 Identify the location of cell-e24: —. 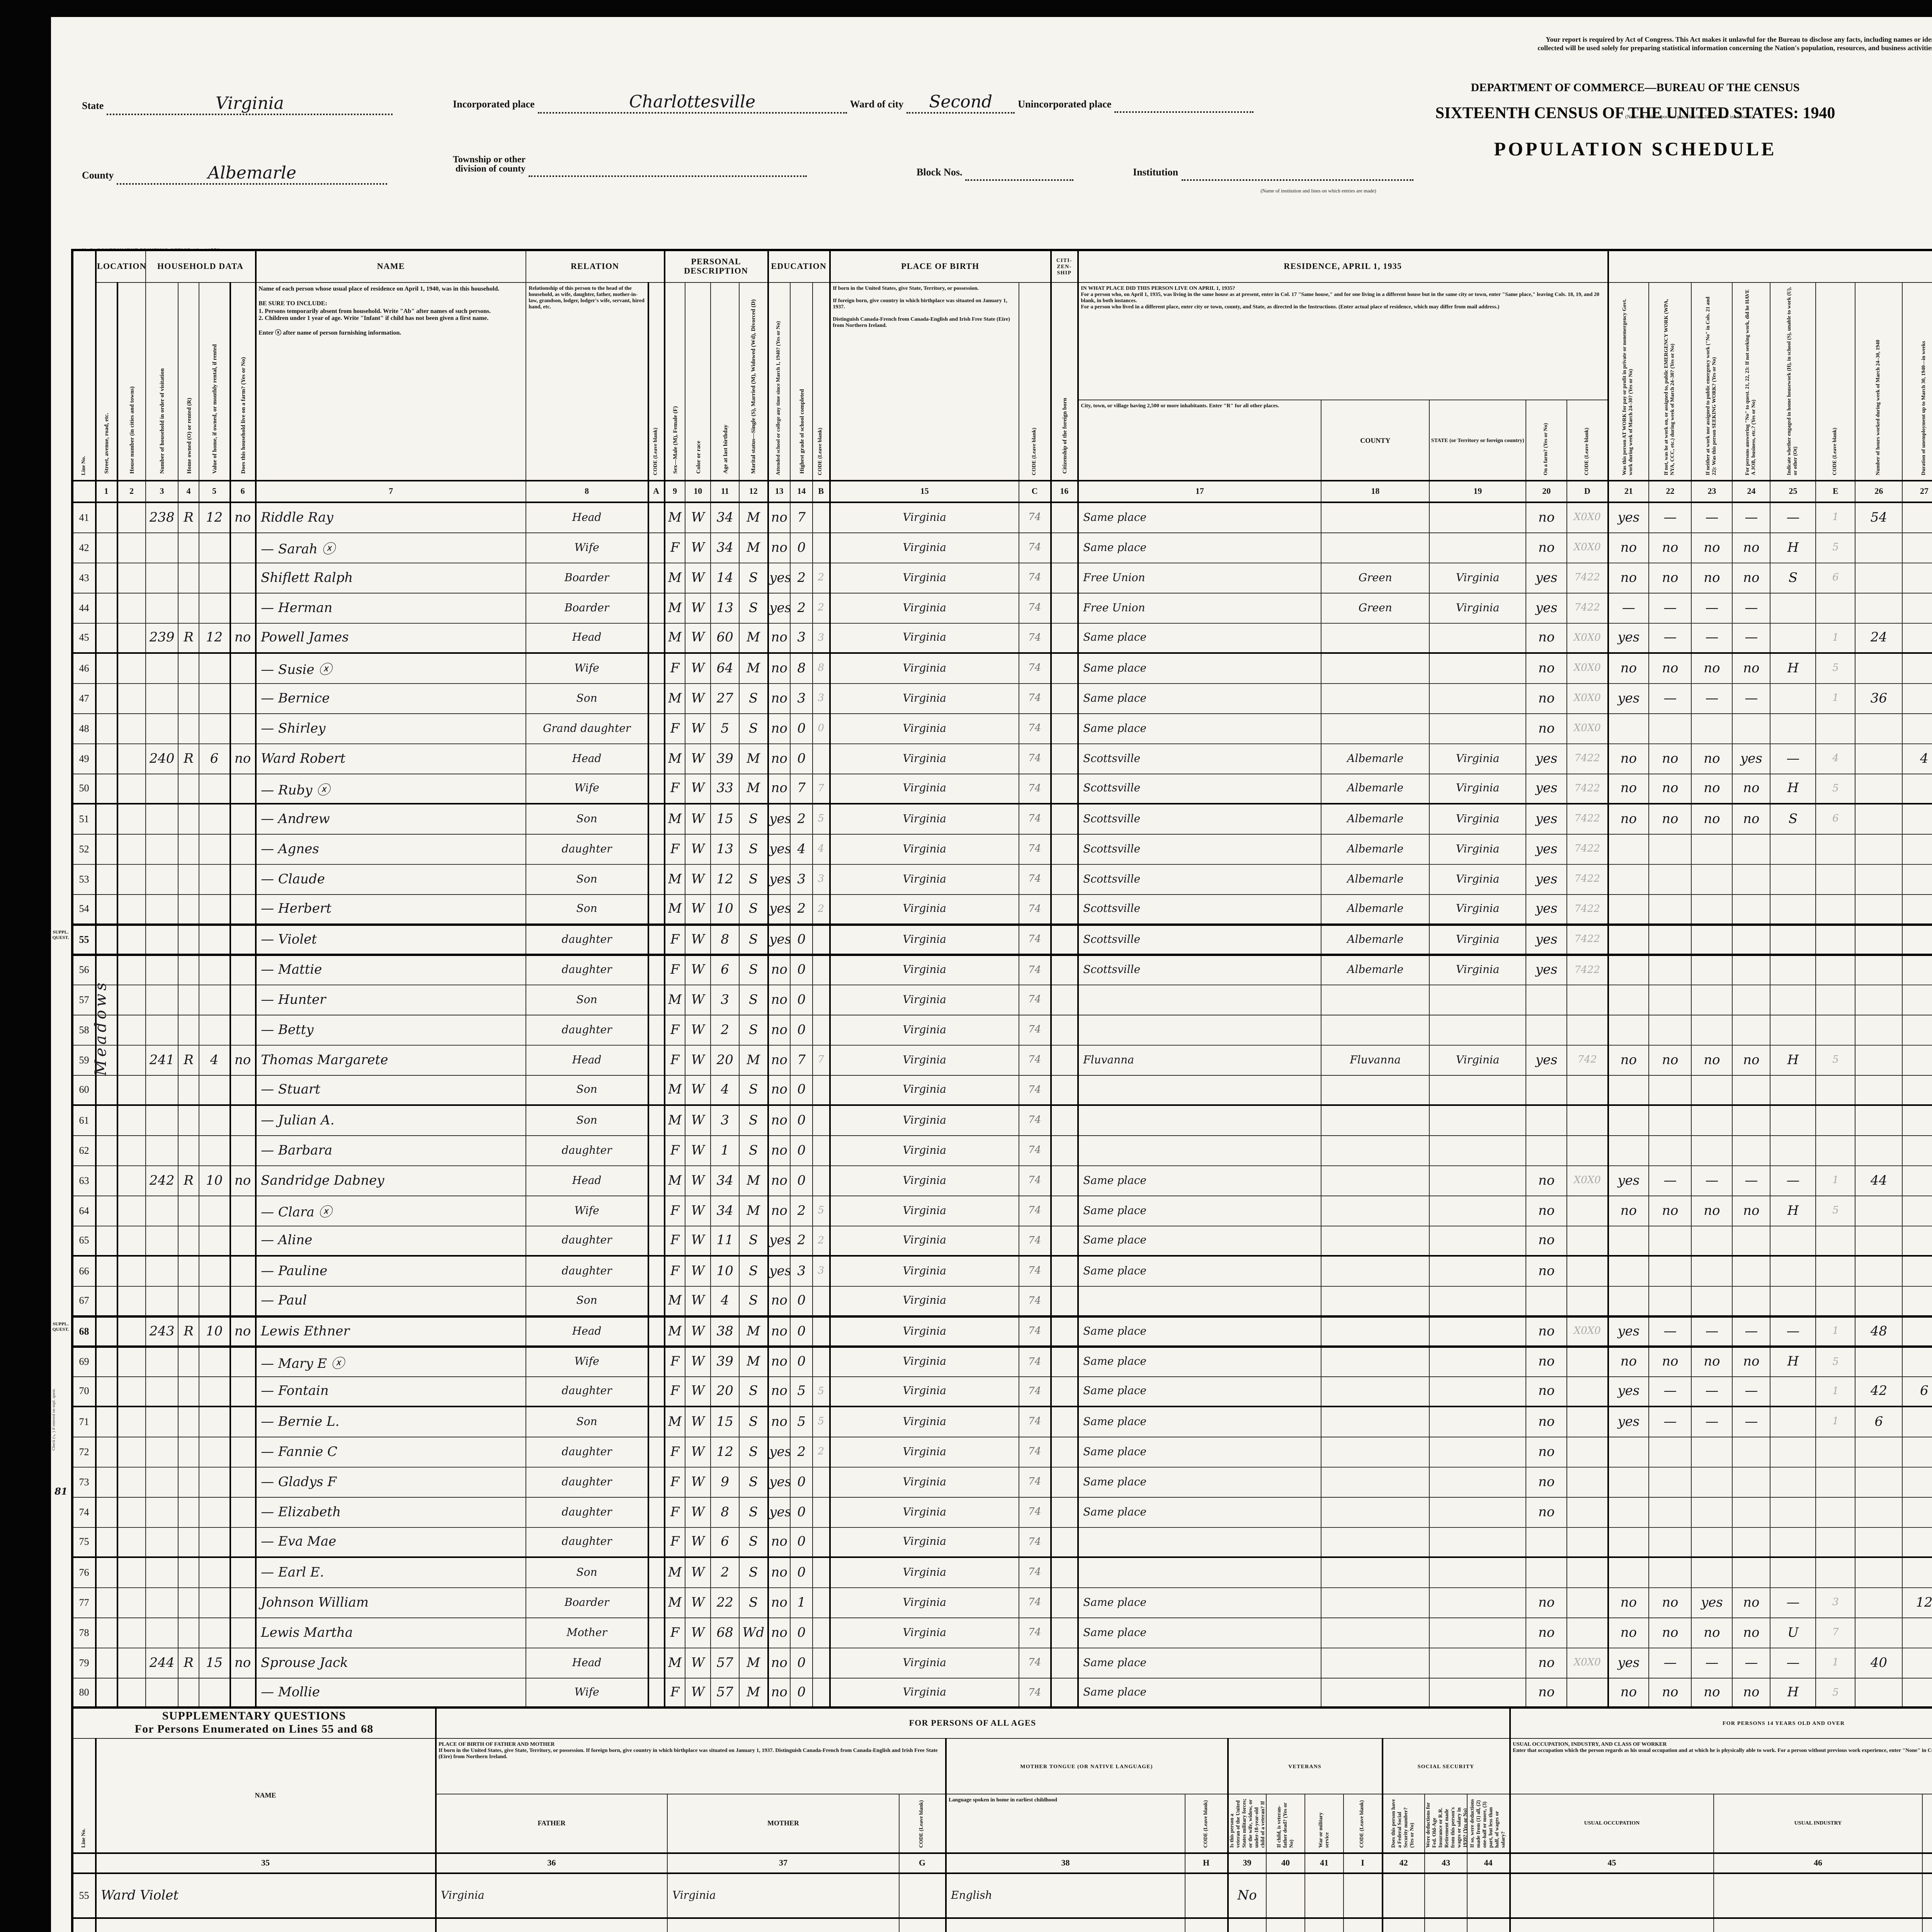
(1752, 1421).